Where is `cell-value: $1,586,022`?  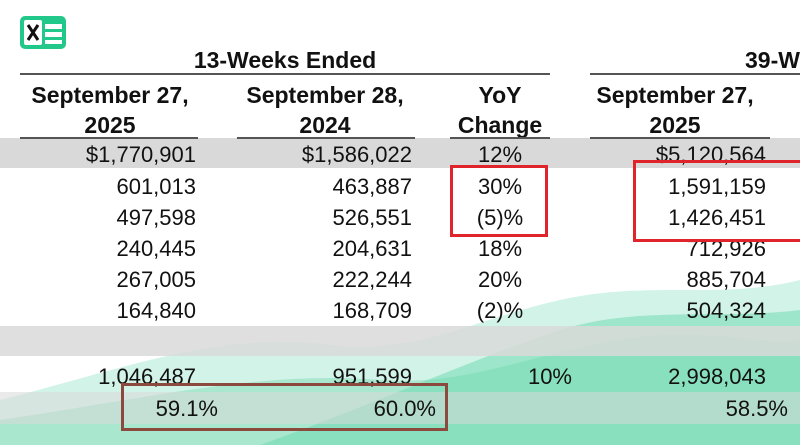
cell-value: $1,586,022 is located at coordinates (356, 154).